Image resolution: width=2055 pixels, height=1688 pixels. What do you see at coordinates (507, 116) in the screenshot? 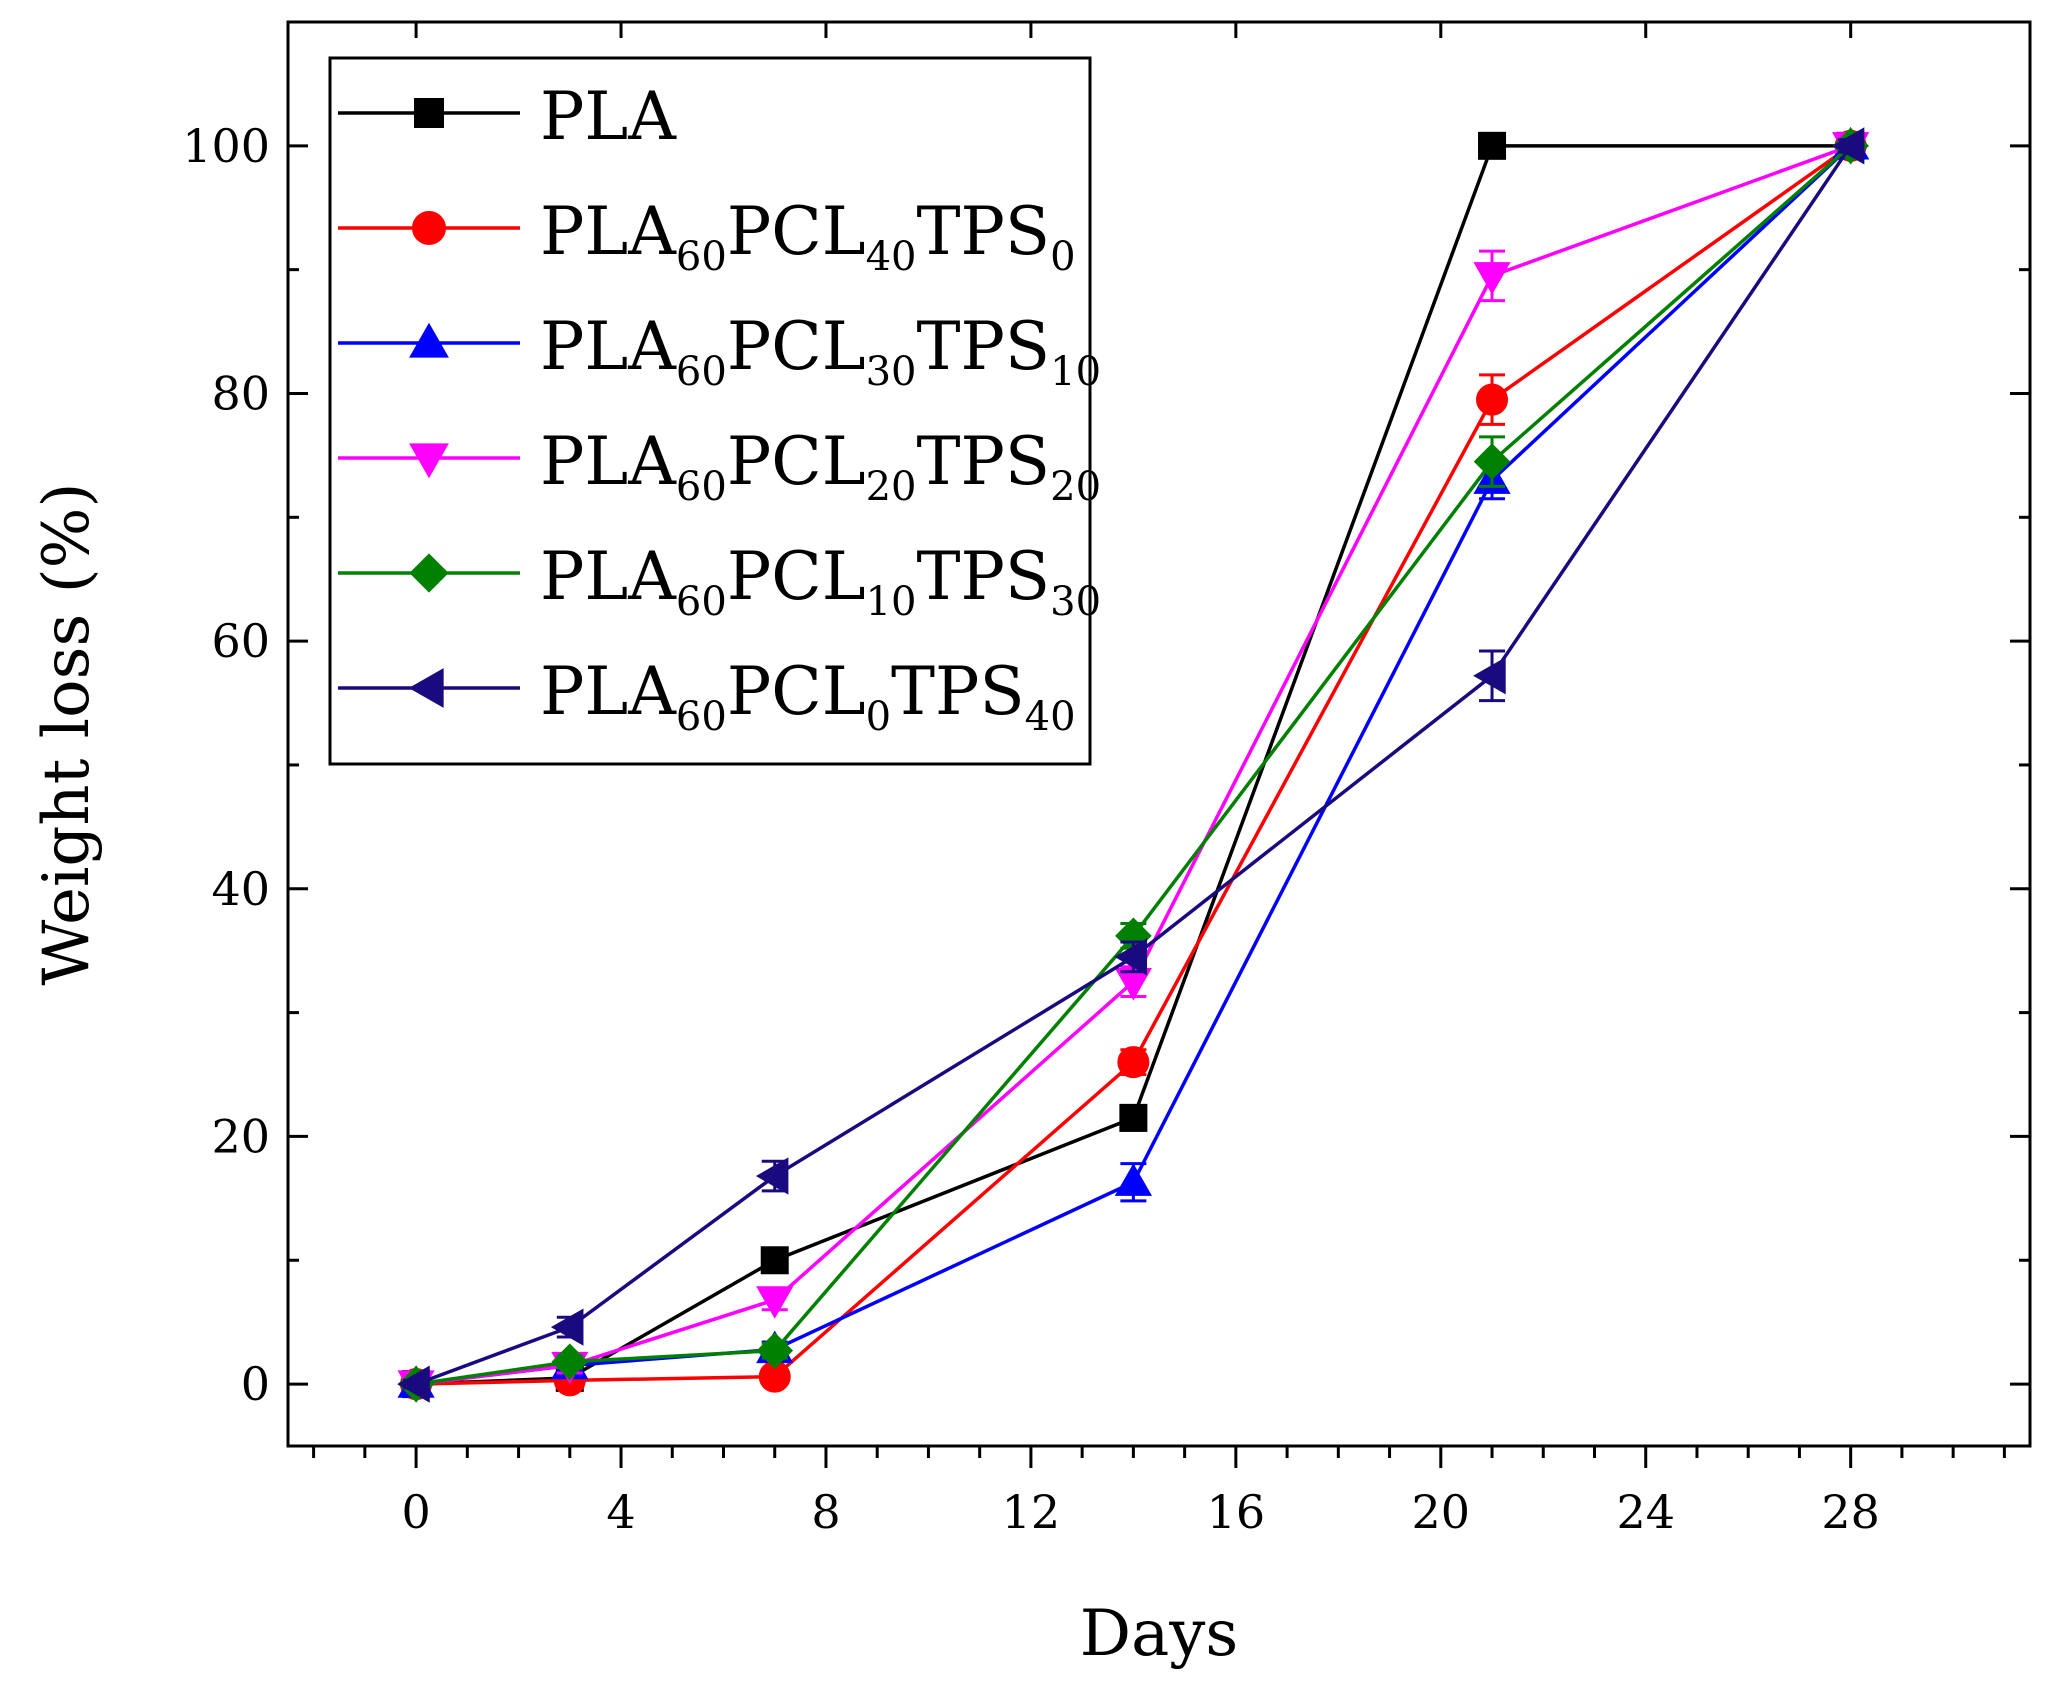
I see `legend-item: PLA` at bounding box center [507, 116].